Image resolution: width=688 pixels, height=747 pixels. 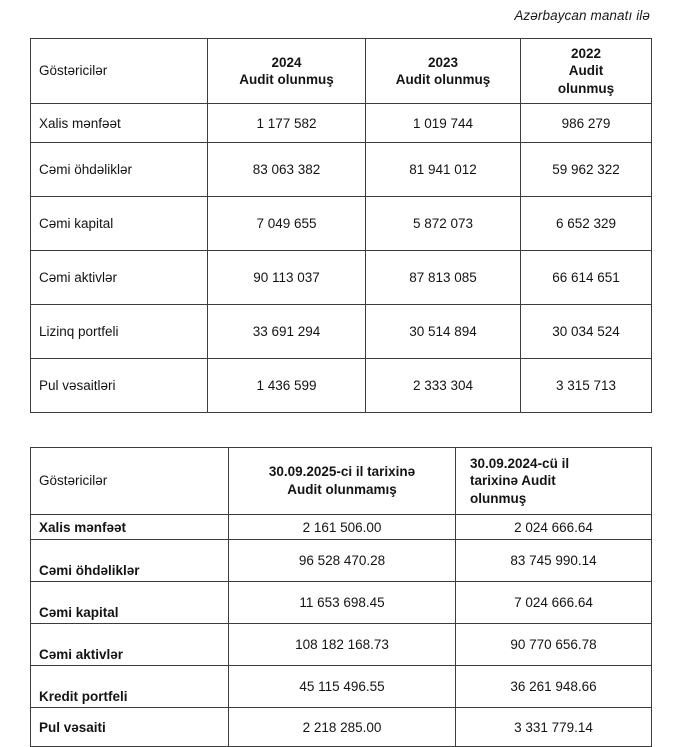 What do you see at coordinates (586, 169) in the screenshot?
I see `cell-2022: 59 962 322` at bounding box center [586, 169].